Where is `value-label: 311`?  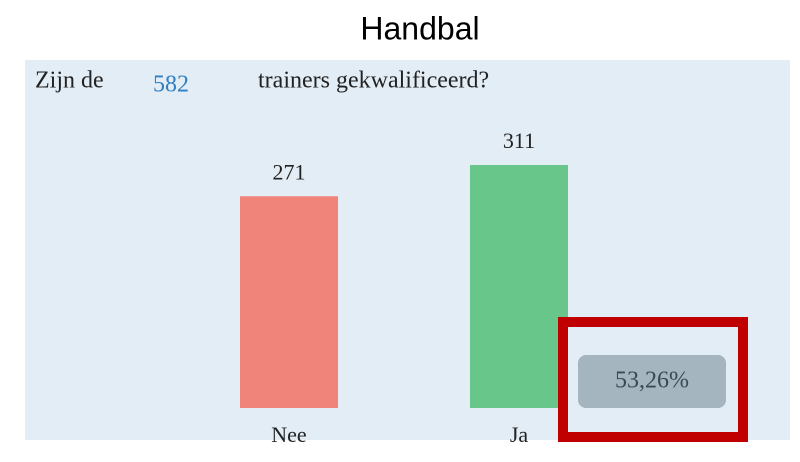 value-label: 311 is located at coordinates (519, 140).